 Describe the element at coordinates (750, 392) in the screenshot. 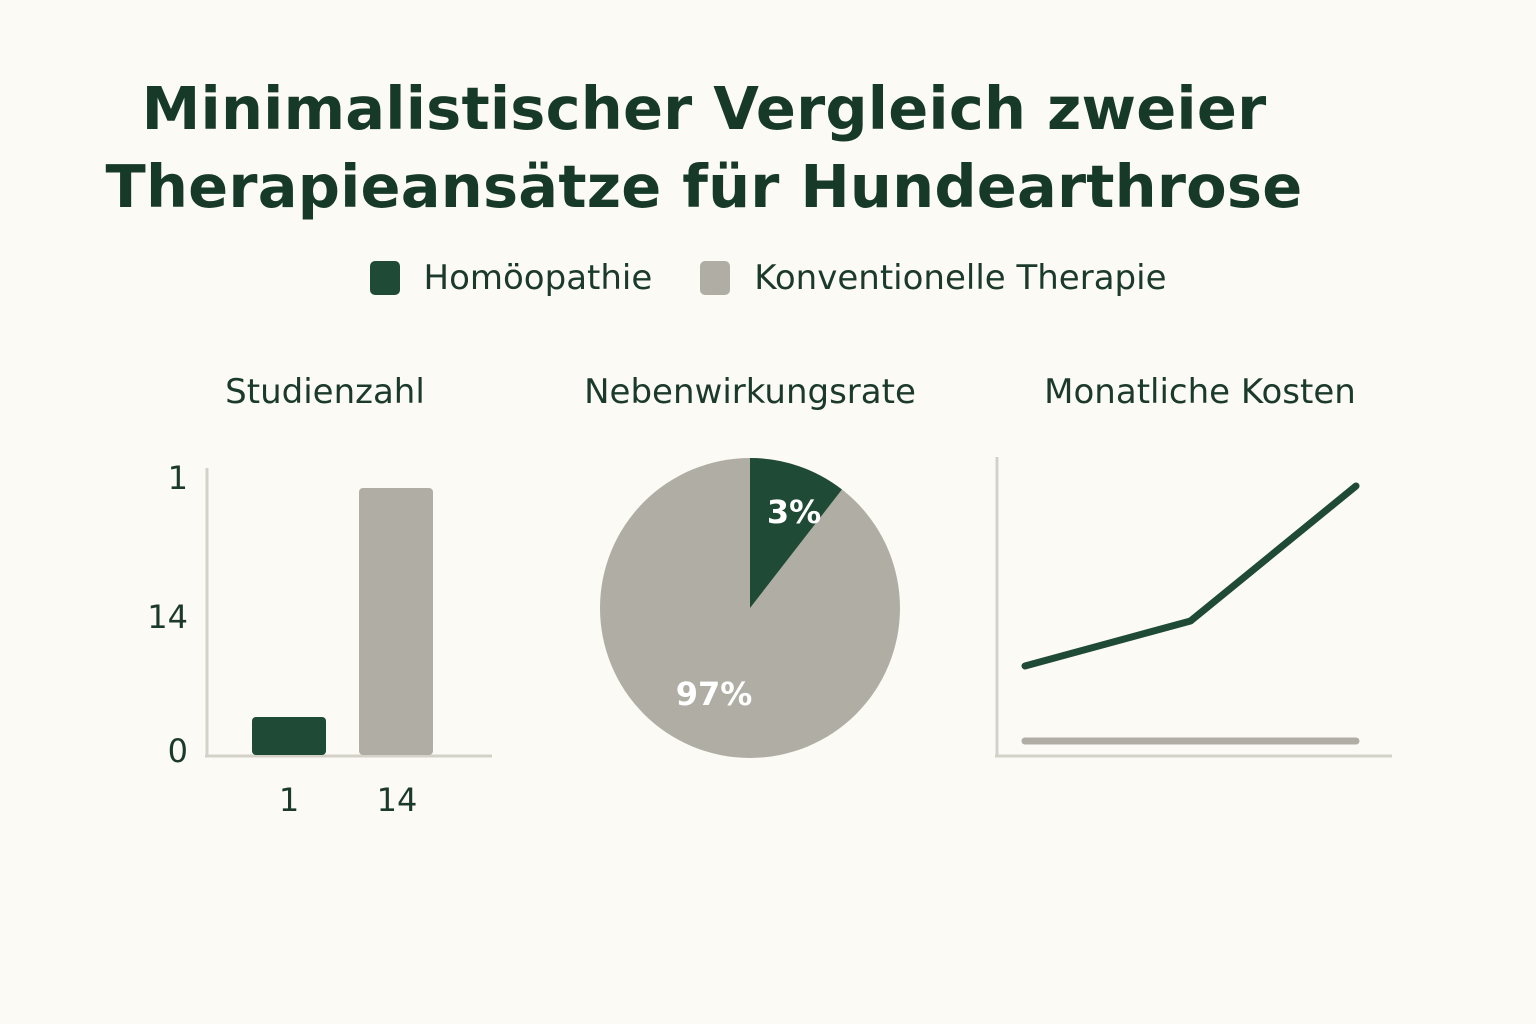

I see `panel-title-nebenwirkungsrate: Nebenwirkungsrate` at that location.